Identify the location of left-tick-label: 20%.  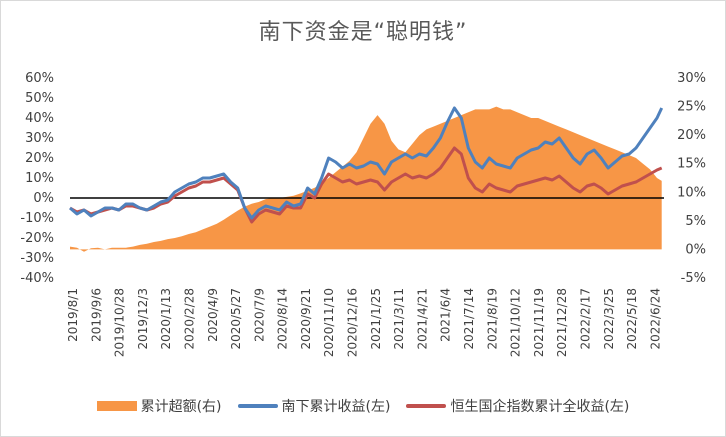
(39, 158).